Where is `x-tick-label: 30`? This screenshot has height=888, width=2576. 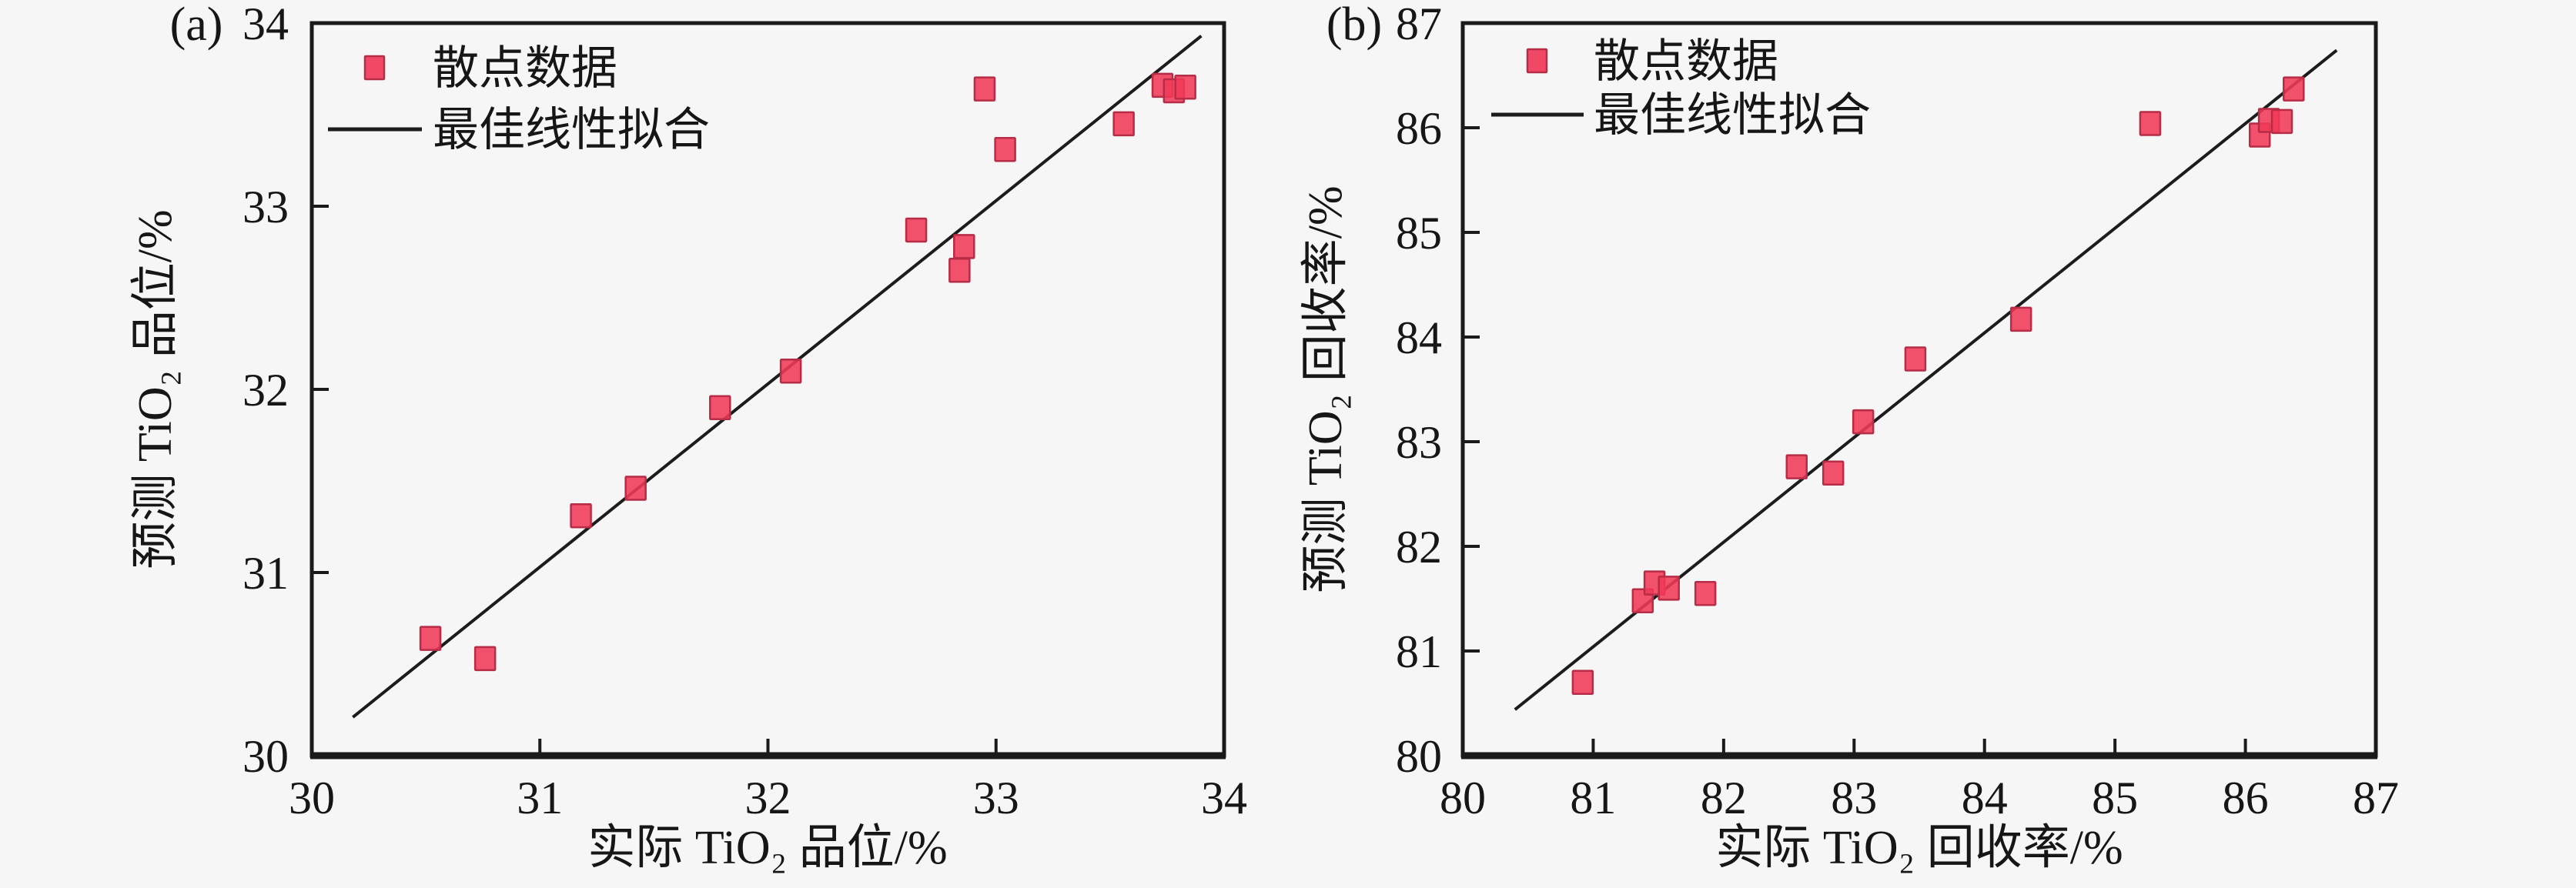
x-tick-label: 30 is located at coordinates (312, 798).